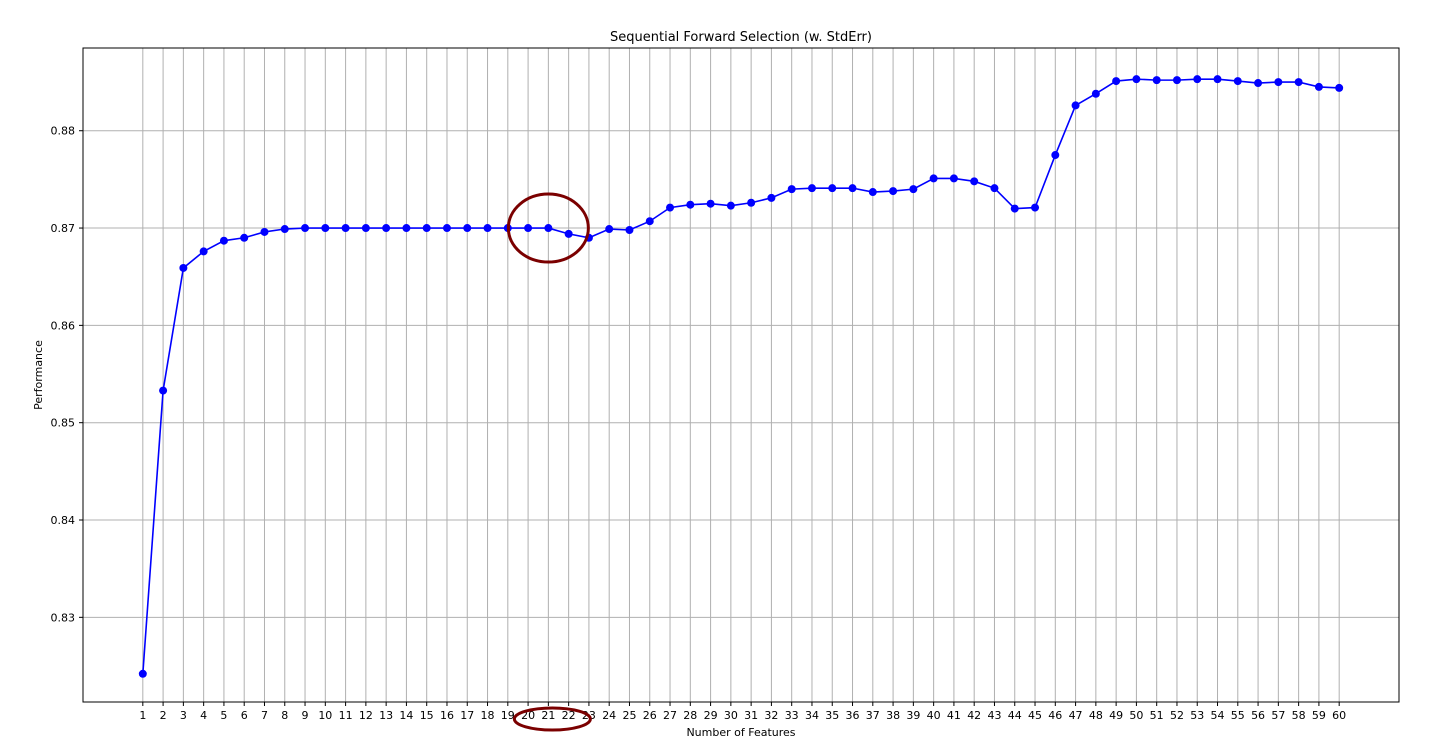 The image size is (1429, 751). What do you see at coordinates (1055, 715) in the screenshot?
I see `x-tick-label: 46` at bounding box center [1055, 715].